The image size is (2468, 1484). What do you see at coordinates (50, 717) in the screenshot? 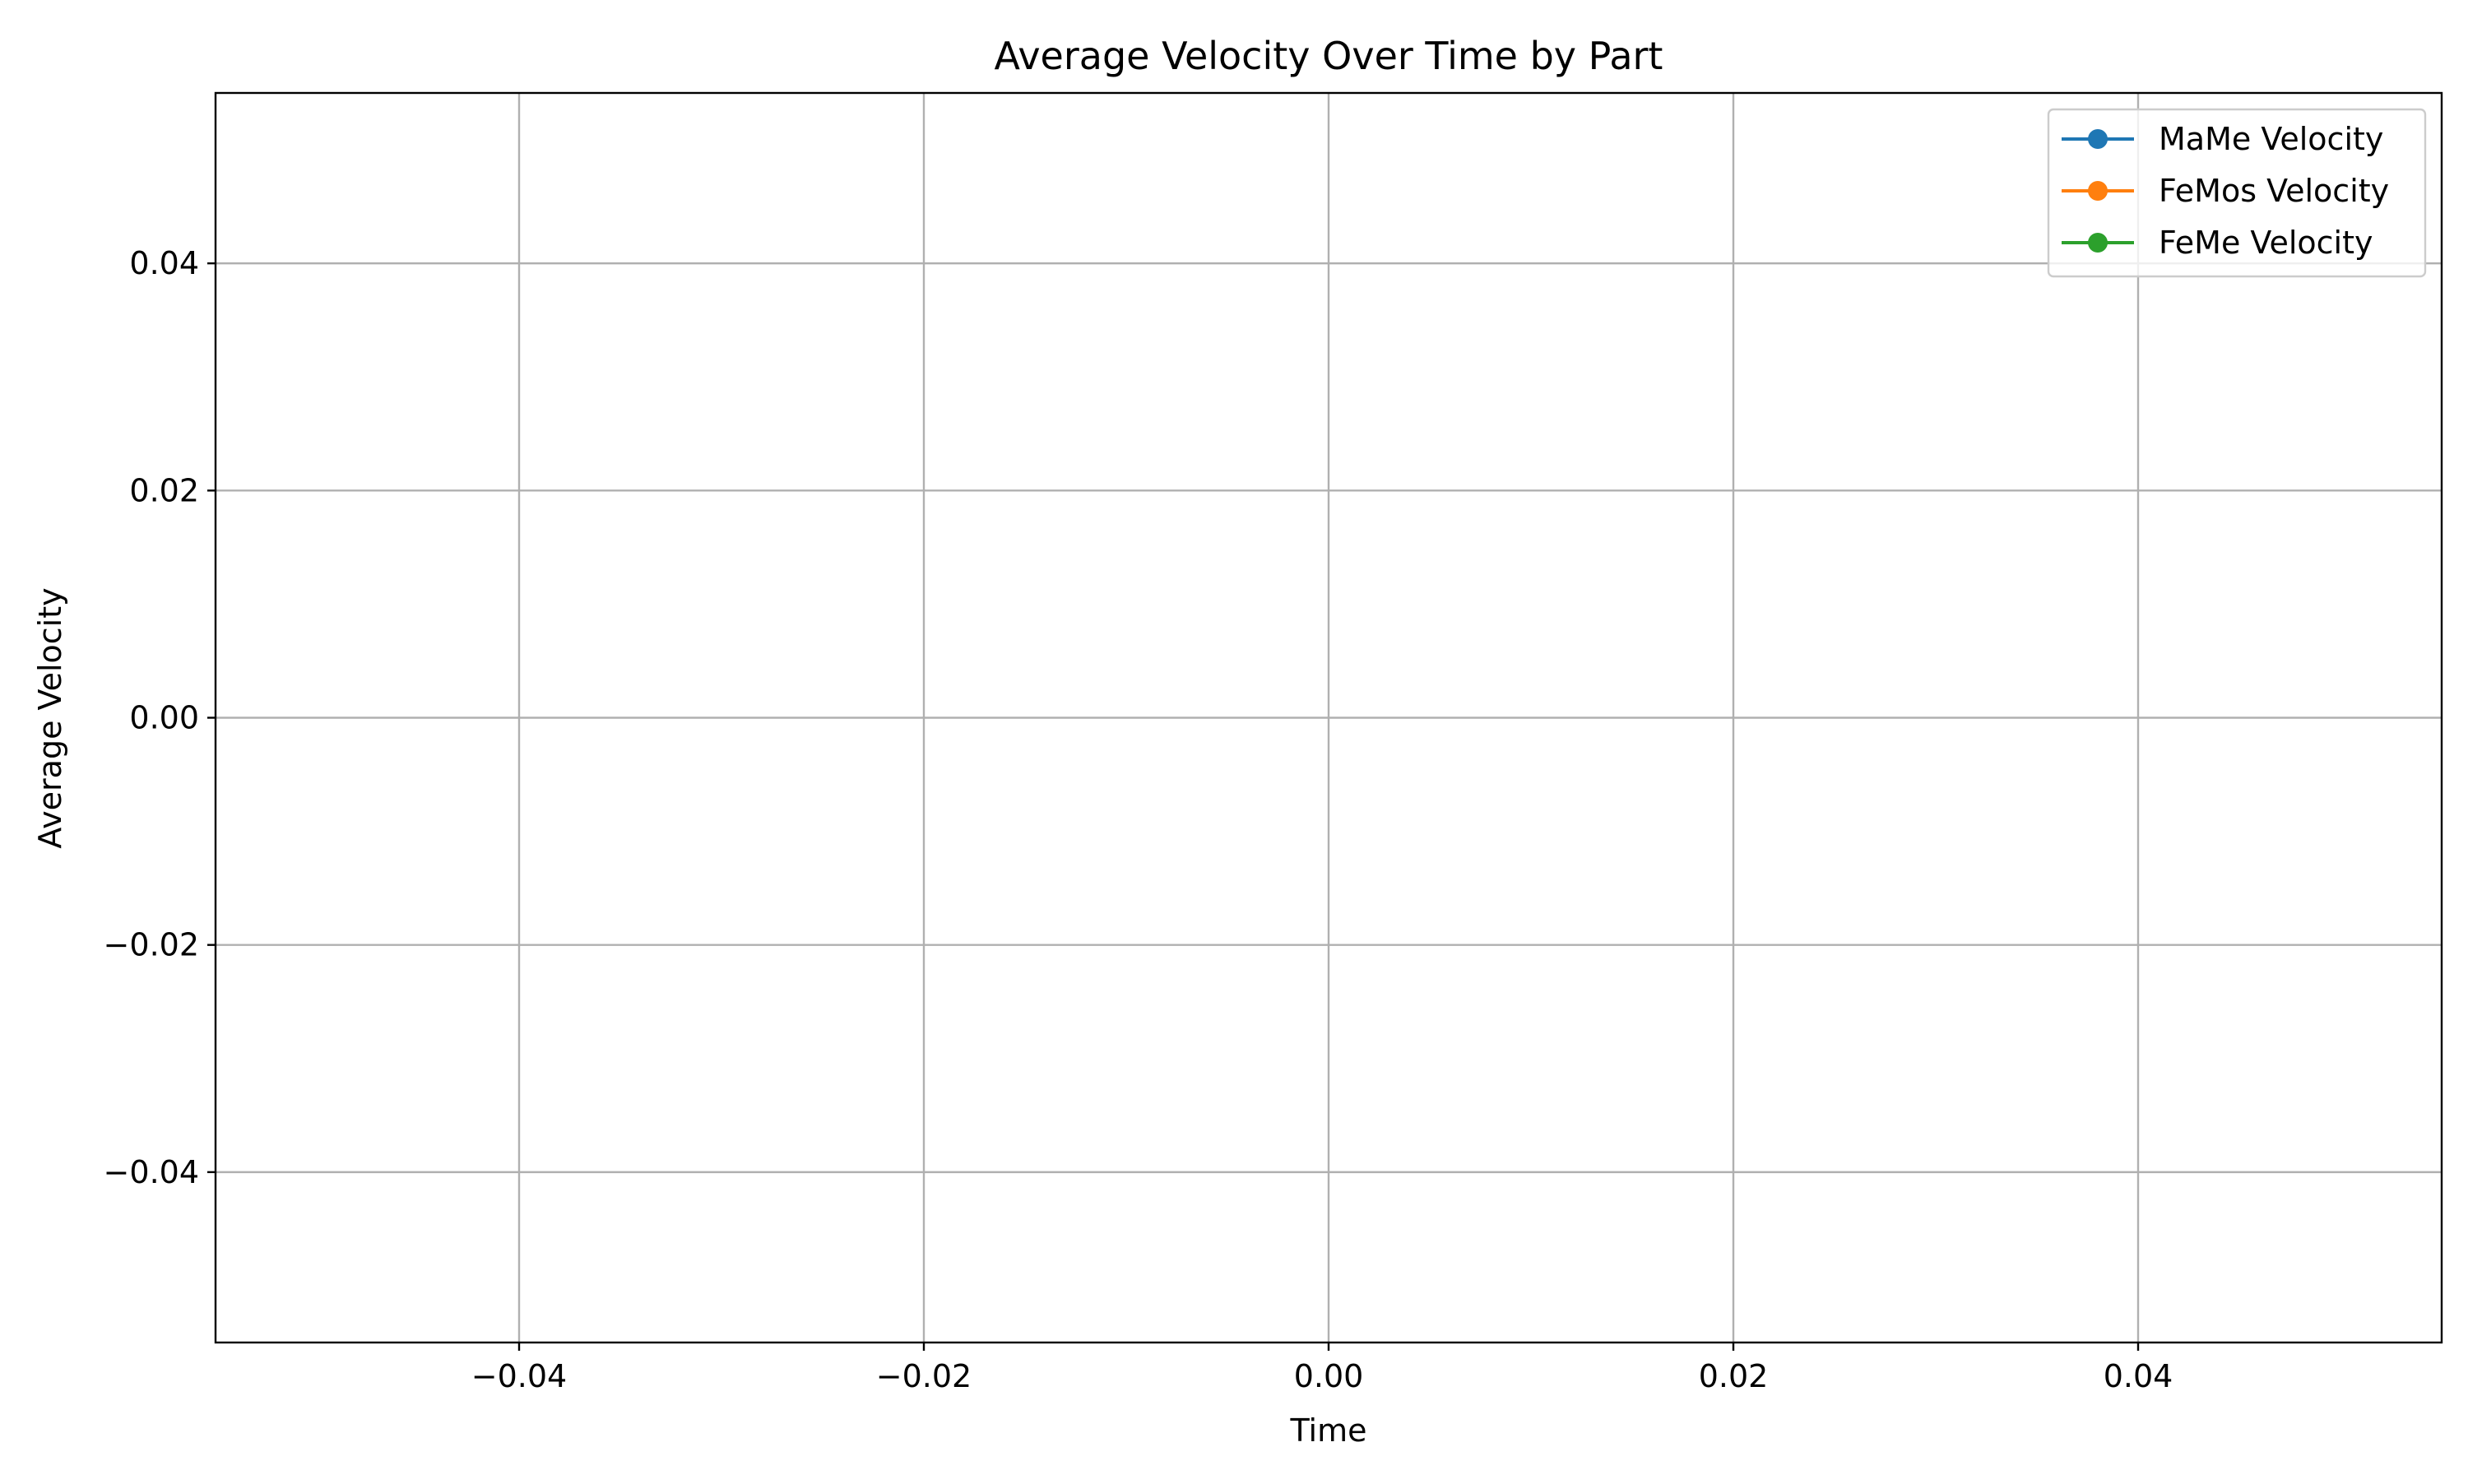
I see `y-axis-label: Average Velocity` at bounding box center [50, 717].